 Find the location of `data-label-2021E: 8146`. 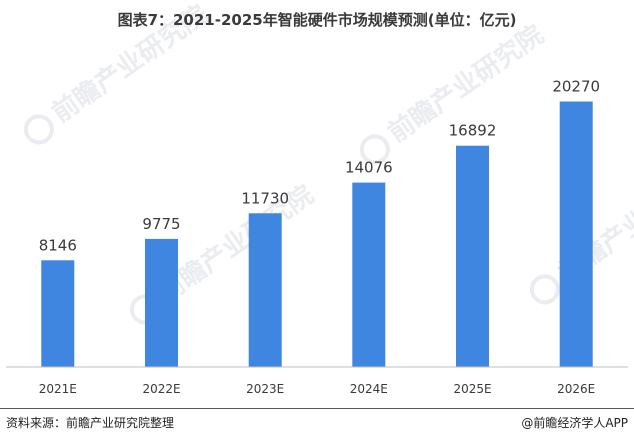

data-label-2021E: 8146 is located at coordinates (58, 245).